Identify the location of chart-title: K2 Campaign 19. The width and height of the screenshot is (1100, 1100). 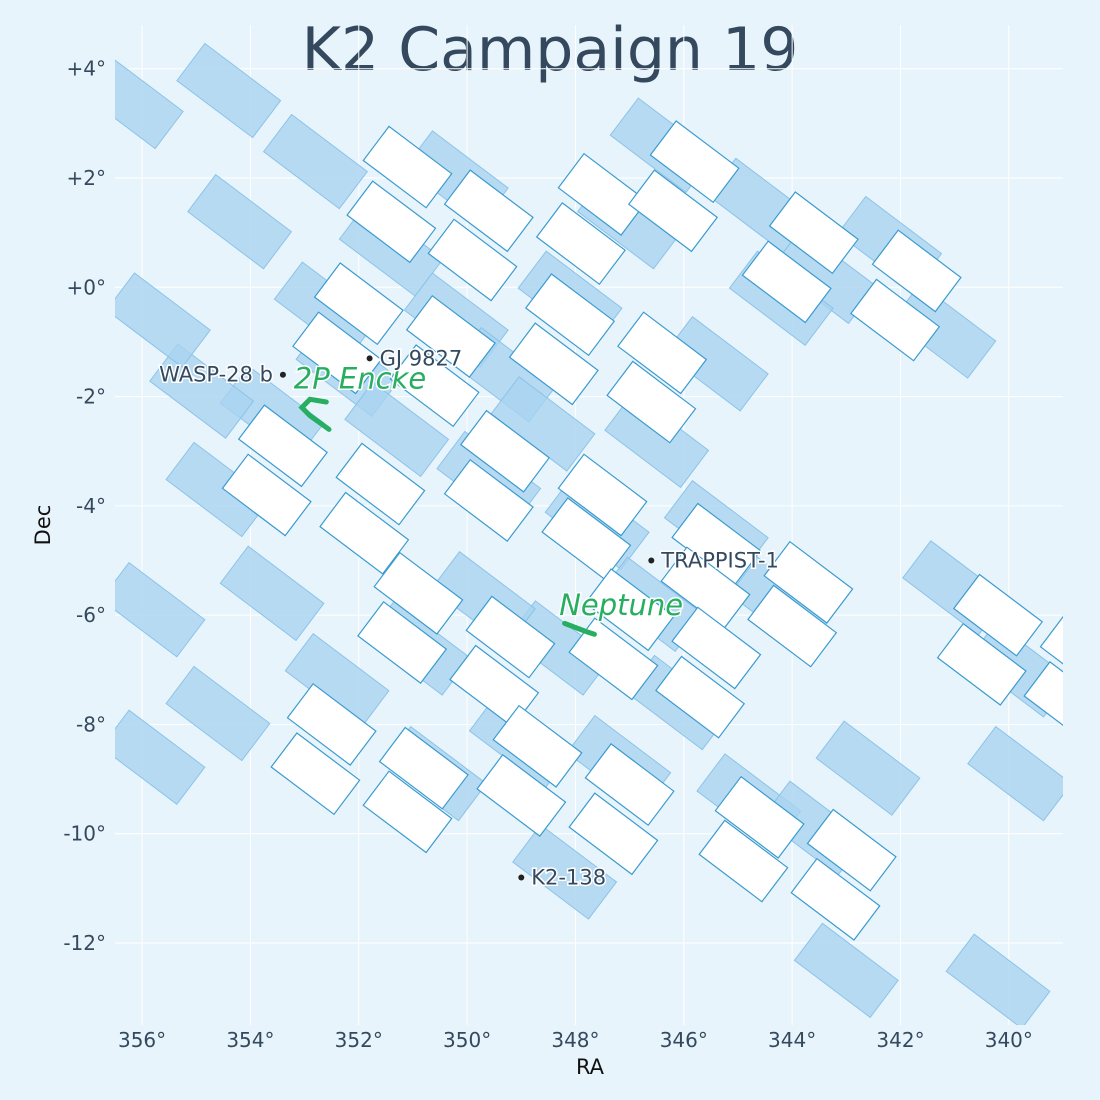
(550, 50).